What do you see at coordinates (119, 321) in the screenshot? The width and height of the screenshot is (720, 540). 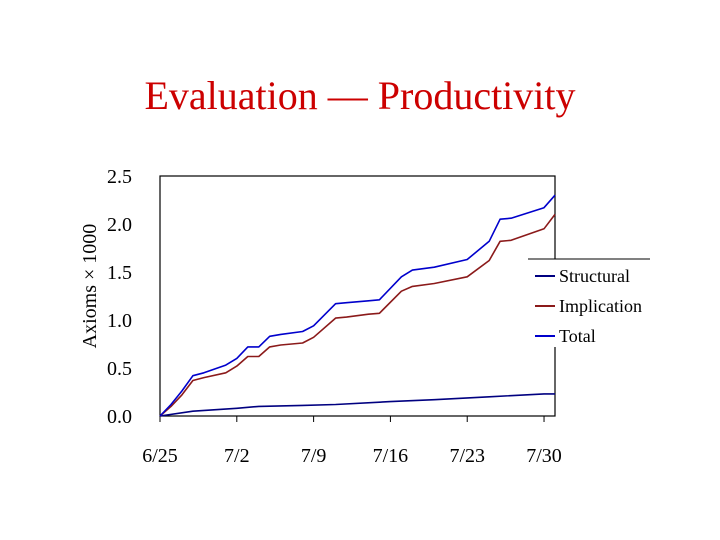 I see `y-tick-label: 1.0` at bounding box center [119, 321].